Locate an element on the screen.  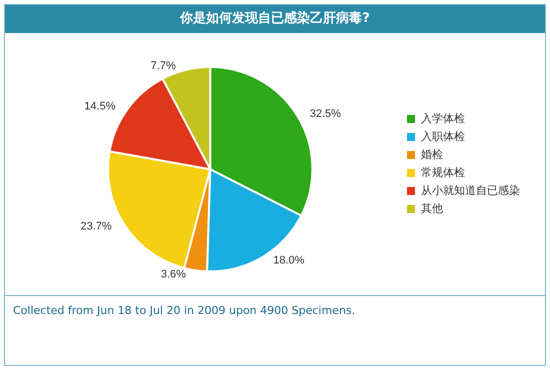
data-label: 18.0% is located at coordinates (289, 260).